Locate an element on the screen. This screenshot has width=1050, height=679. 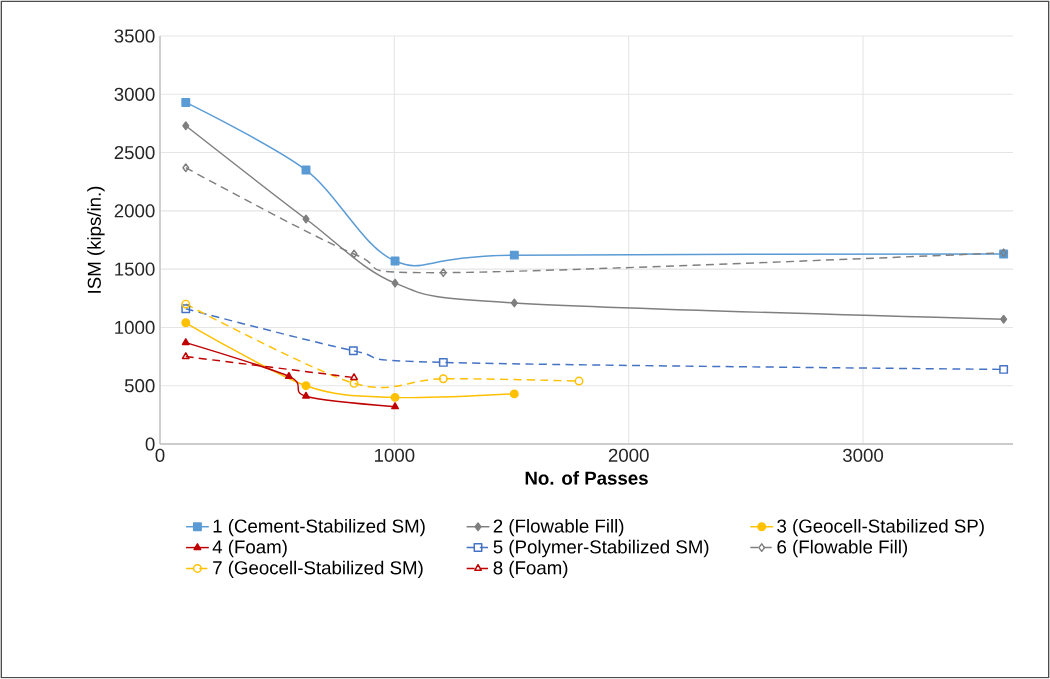
legend-label: 1 (Cement-Stabilized SM) is located at coordinates (319, 527).